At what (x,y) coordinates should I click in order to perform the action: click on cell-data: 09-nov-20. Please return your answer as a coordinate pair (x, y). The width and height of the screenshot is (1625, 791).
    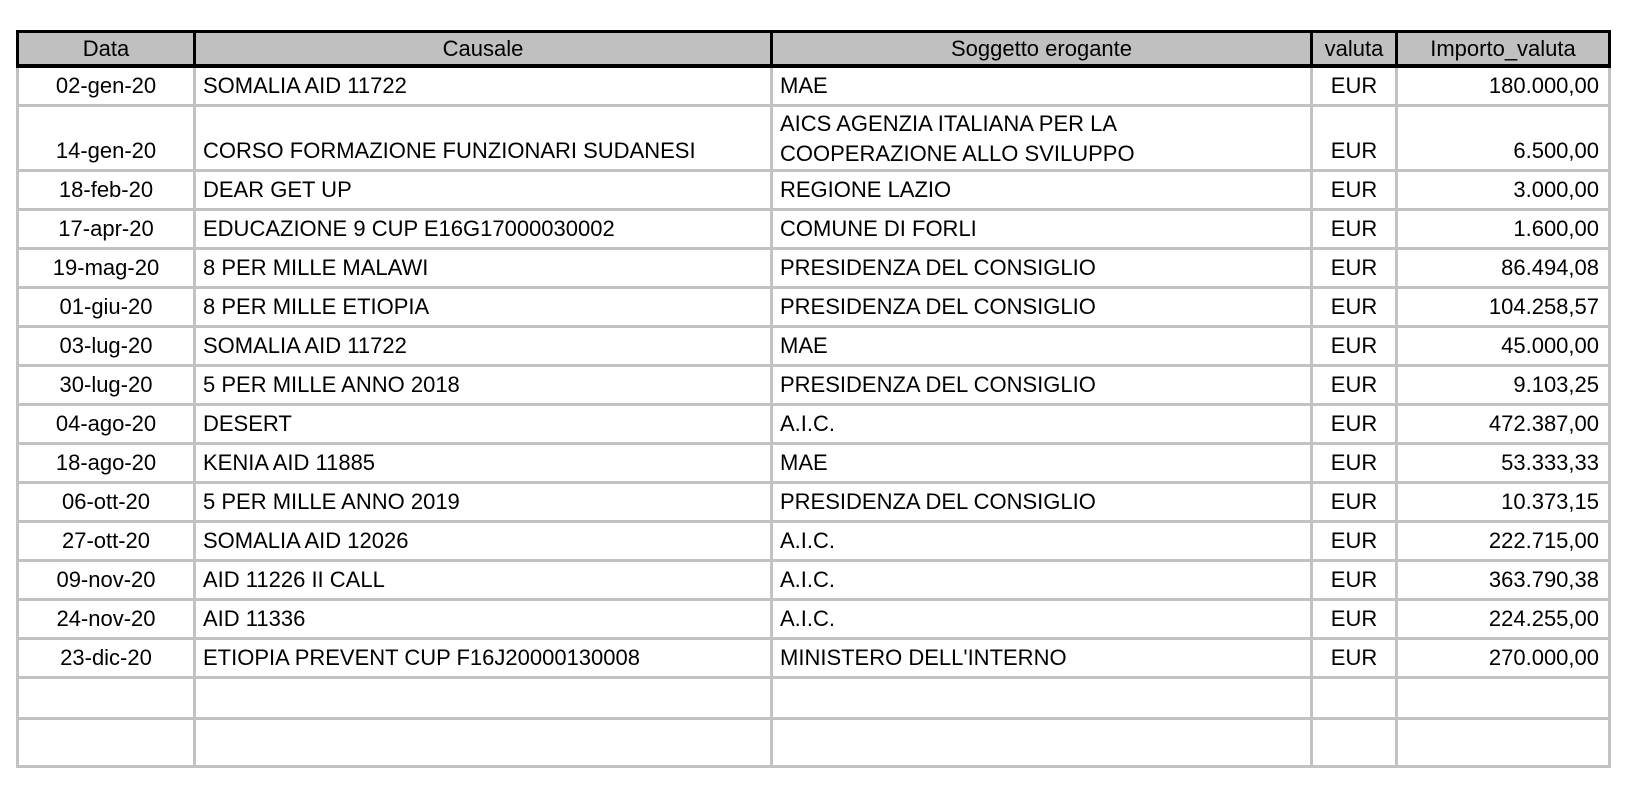
    Looking at the image, I should click on (106, 580).